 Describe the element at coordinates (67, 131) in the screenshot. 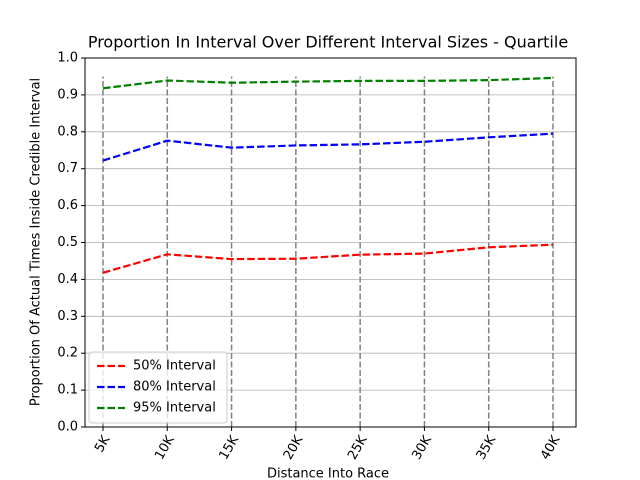

I see `y-tick-label: 0.8` at that location.